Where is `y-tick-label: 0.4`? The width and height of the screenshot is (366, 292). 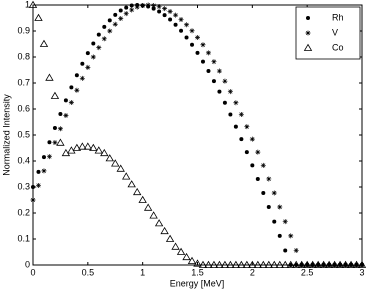 y-tick-label: 0.4 is located at coordinates (23, 160).